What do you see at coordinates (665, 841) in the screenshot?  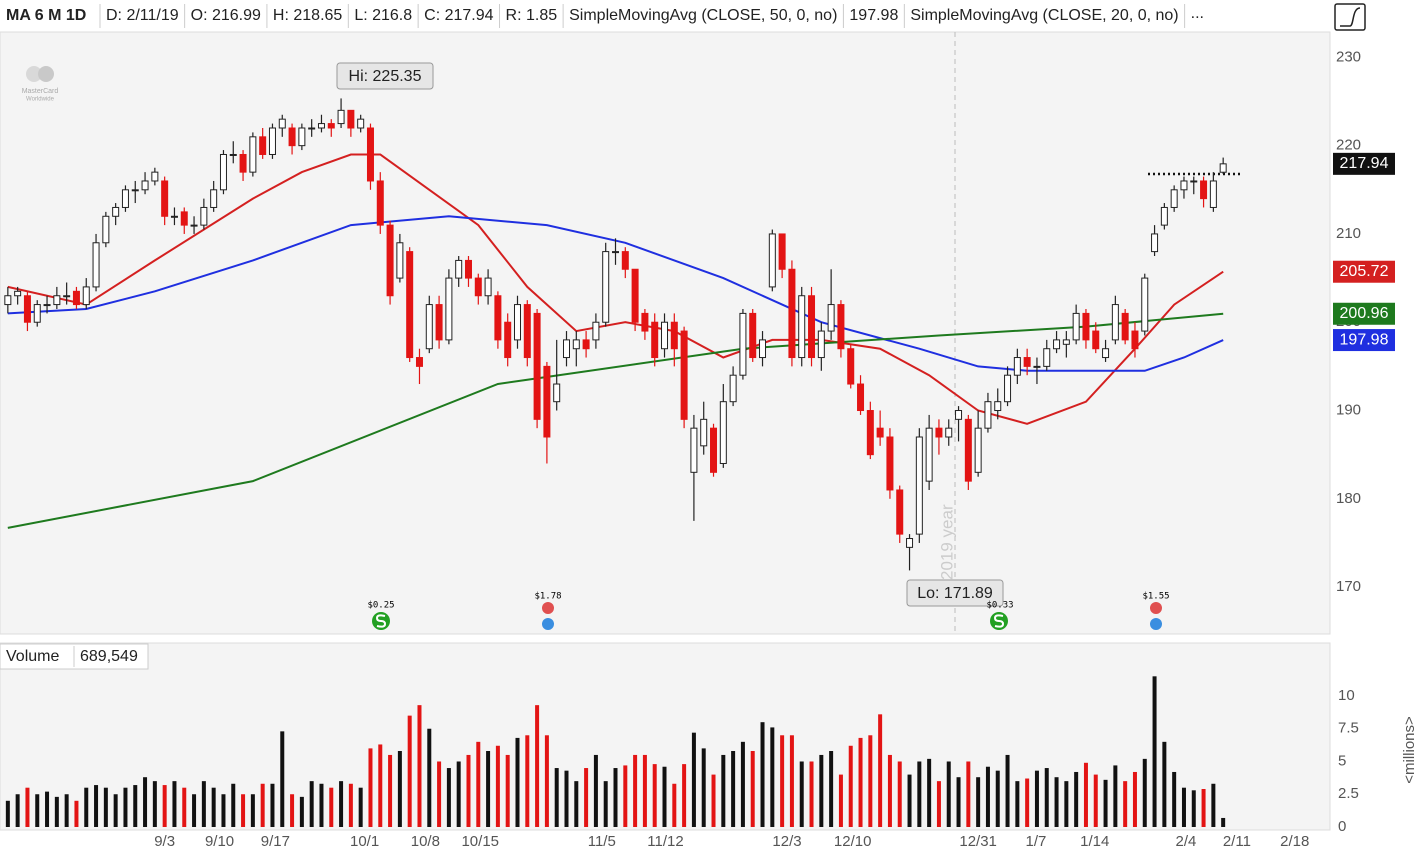 I see `x-tick-label: 11/12` at bounding box center [665, 841].